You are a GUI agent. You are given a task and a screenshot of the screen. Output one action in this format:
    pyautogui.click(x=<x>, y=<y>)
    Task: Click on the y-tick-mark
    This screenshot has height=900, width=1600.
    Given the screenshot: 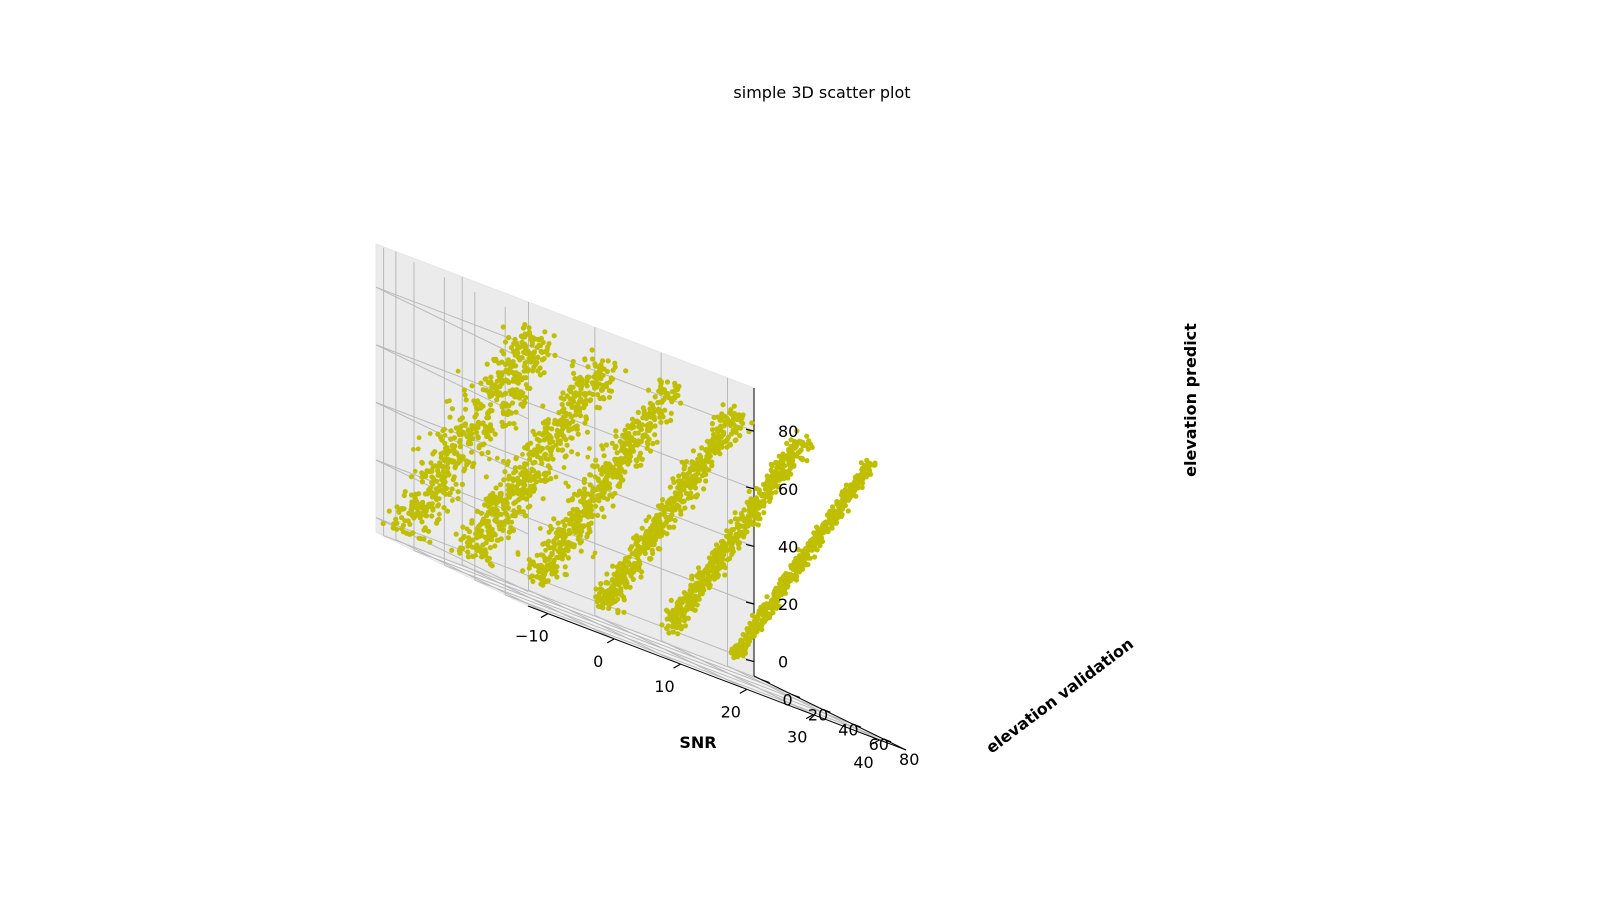 What is the action you would take?
    pyautogui.click(x=857, y=725)
    